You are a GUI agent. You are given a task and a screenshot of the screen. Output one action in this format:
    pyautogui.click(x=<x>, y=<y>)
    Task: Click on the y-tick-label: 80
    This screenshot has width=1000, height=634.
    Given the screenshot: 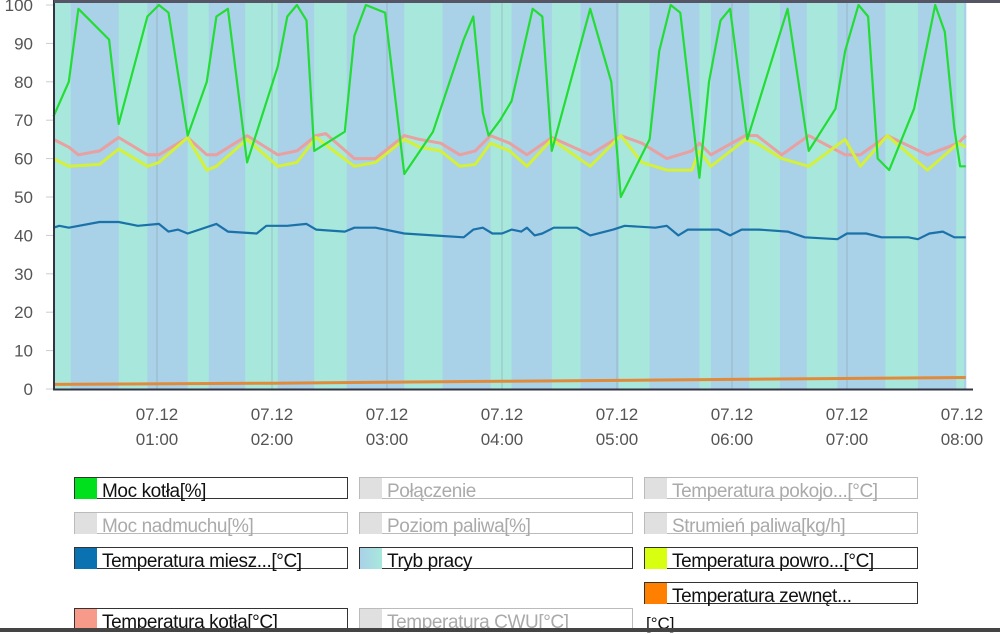 What is the action you would take?
    pyautogui.click(x=23, y=82)
    